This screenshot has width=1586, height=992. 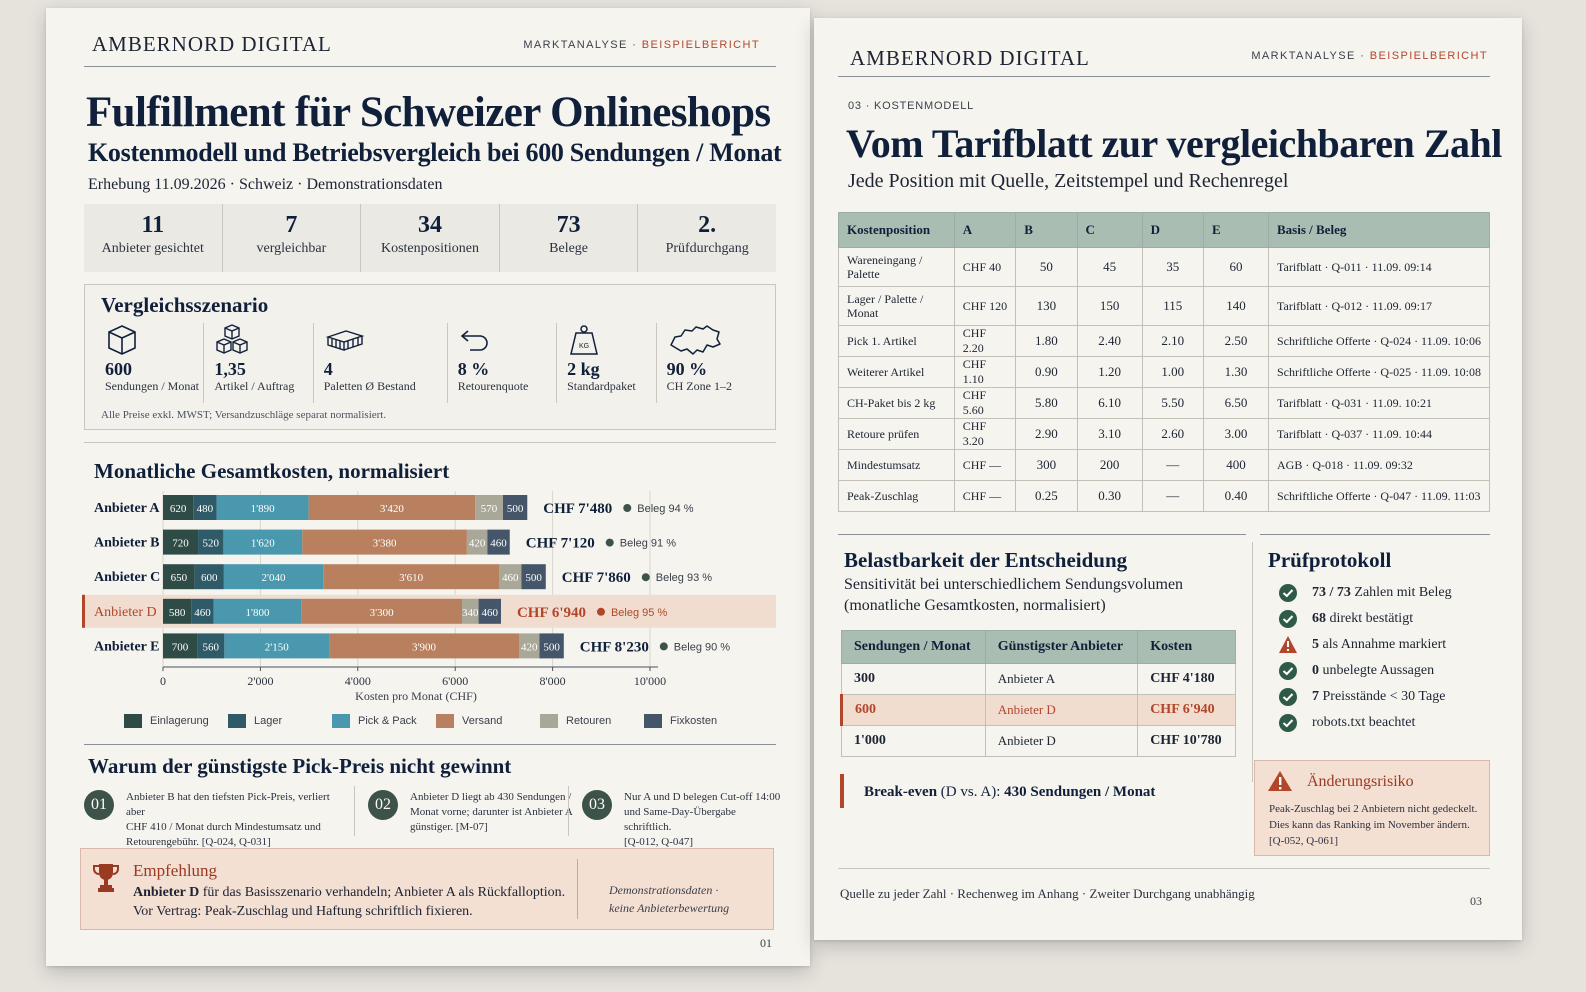 What do you see at coordinates (551, 647) in the screenshot?
I see `chart-segment-label: 500` at bounding box center [551, 647].